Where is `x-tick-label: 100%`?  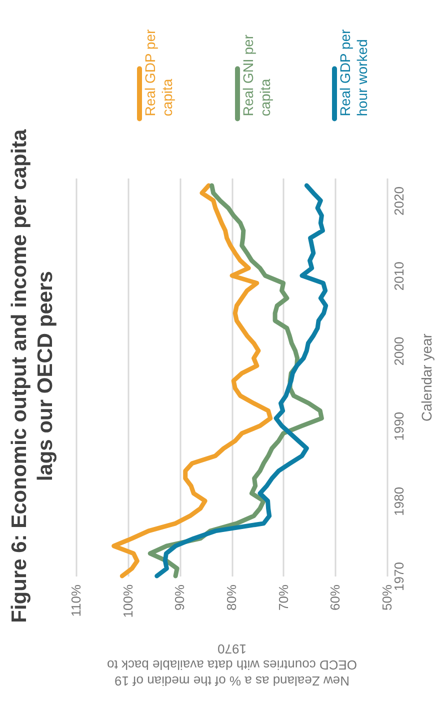 x-tick-label: 100% is located at coordinates (128, 601).